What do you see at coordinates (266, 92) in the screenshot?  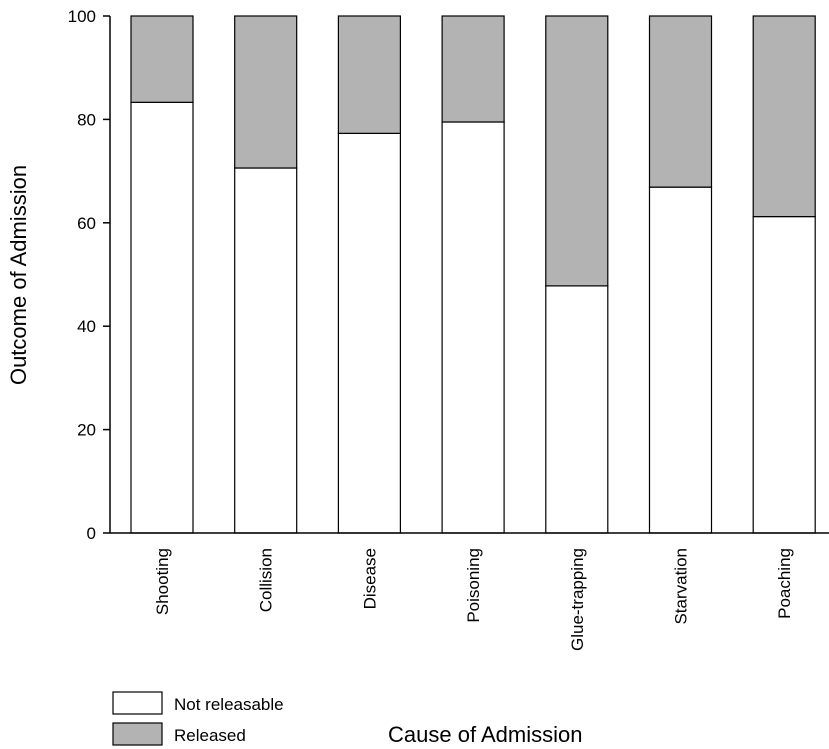 I see `bar-collision-released` at bounding box center [266, 92].